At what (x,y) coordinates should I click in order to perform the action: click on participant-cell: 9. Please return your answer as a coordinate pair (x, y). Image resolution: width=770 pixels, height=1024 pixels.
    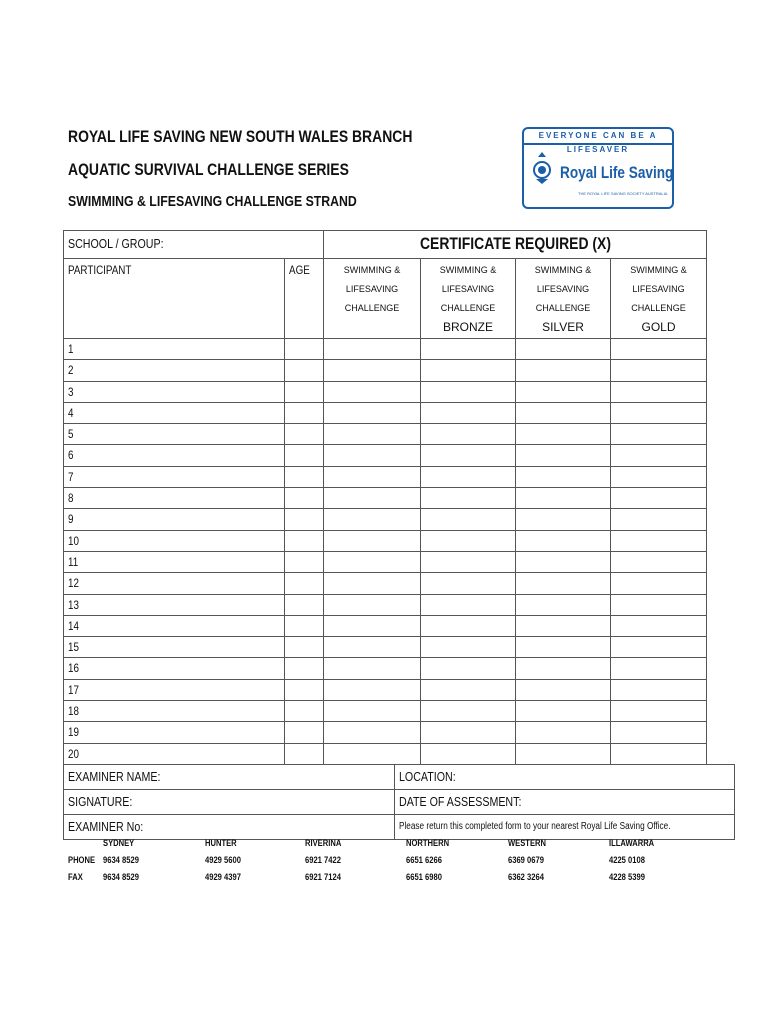
    Looking at the image, I should click on (174, 519).